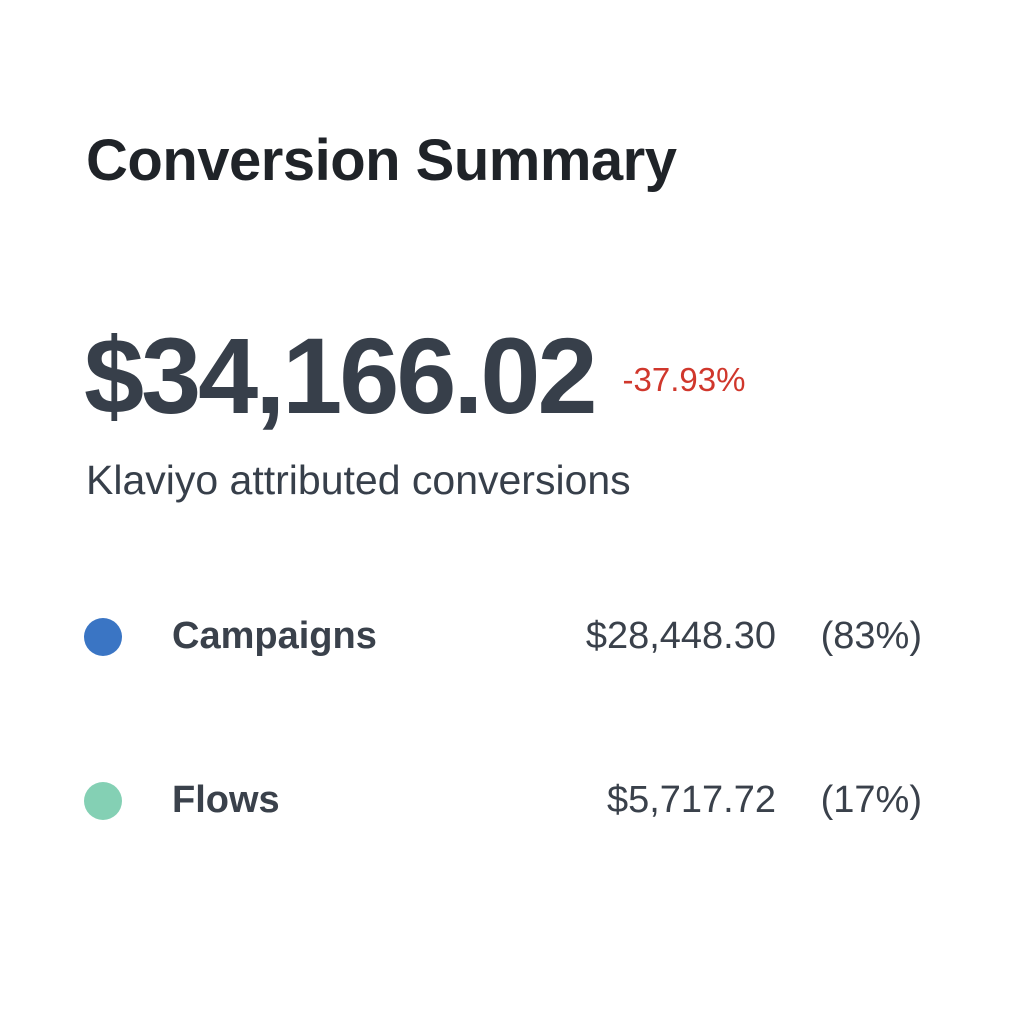 Image resolution: width=1024 pixels, height=1024 pixels. Describe the element at coordinates (341, 375) in the screenshot. I see `total-conversion-value: $34,166.02` at that location.